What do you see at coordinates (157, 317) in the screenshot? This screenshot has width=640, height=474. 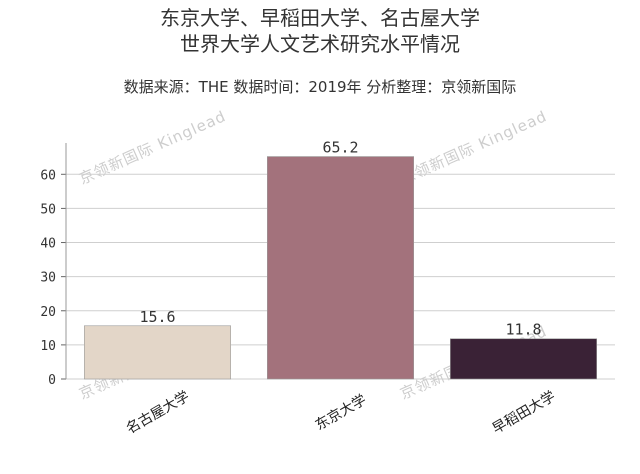 I see `data-label: 15.6` at bounding box center [157, 317].